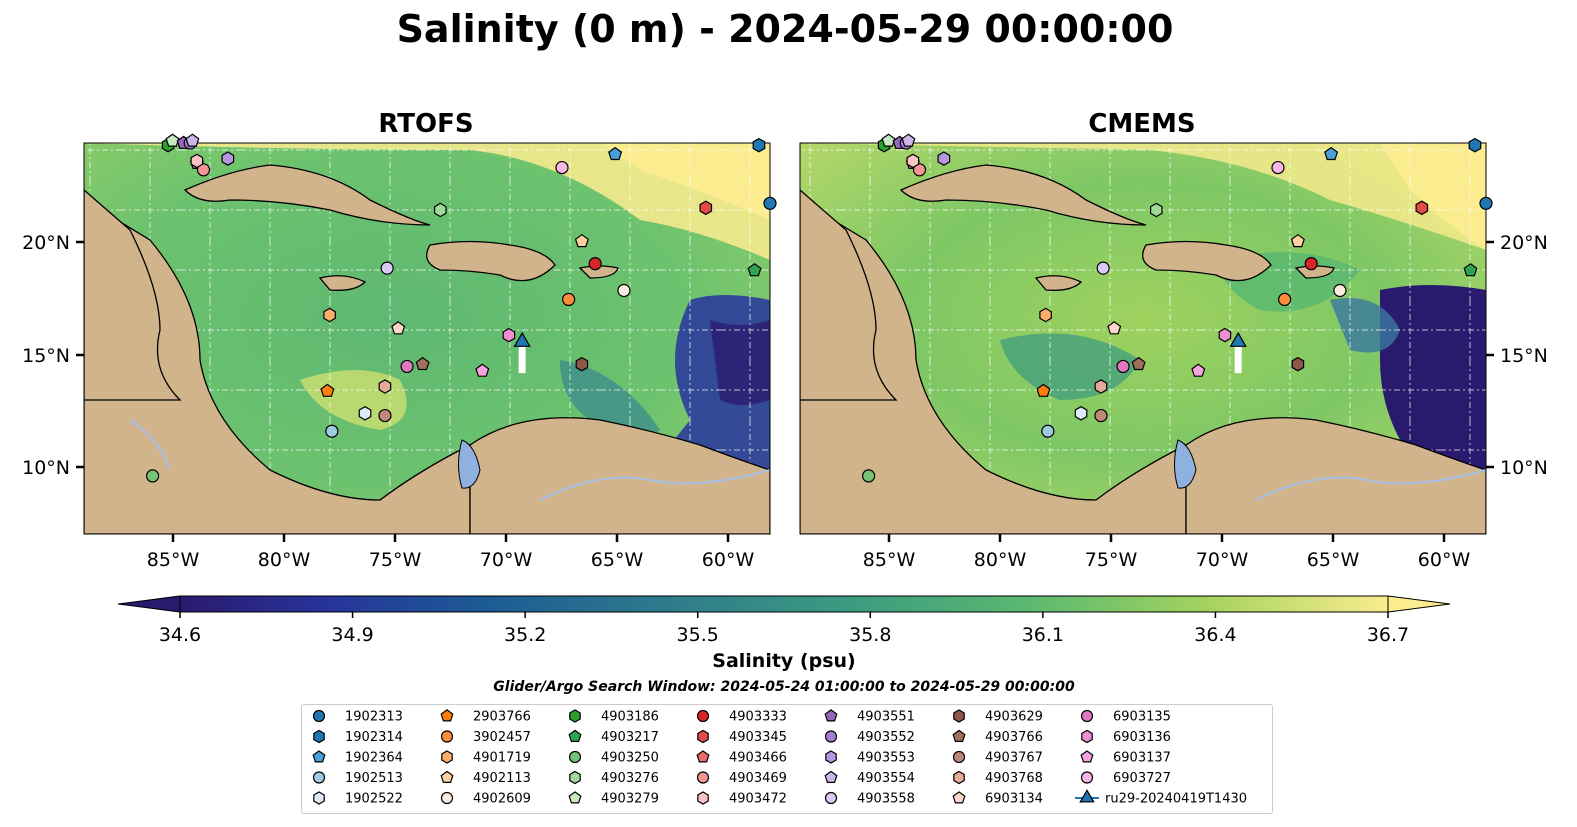 The width and height of the screenshot is (1577, 827). Describe the element at coordinates (1156, 210) in the screenshot. I see `map-marker-4903276-p2` at that location.